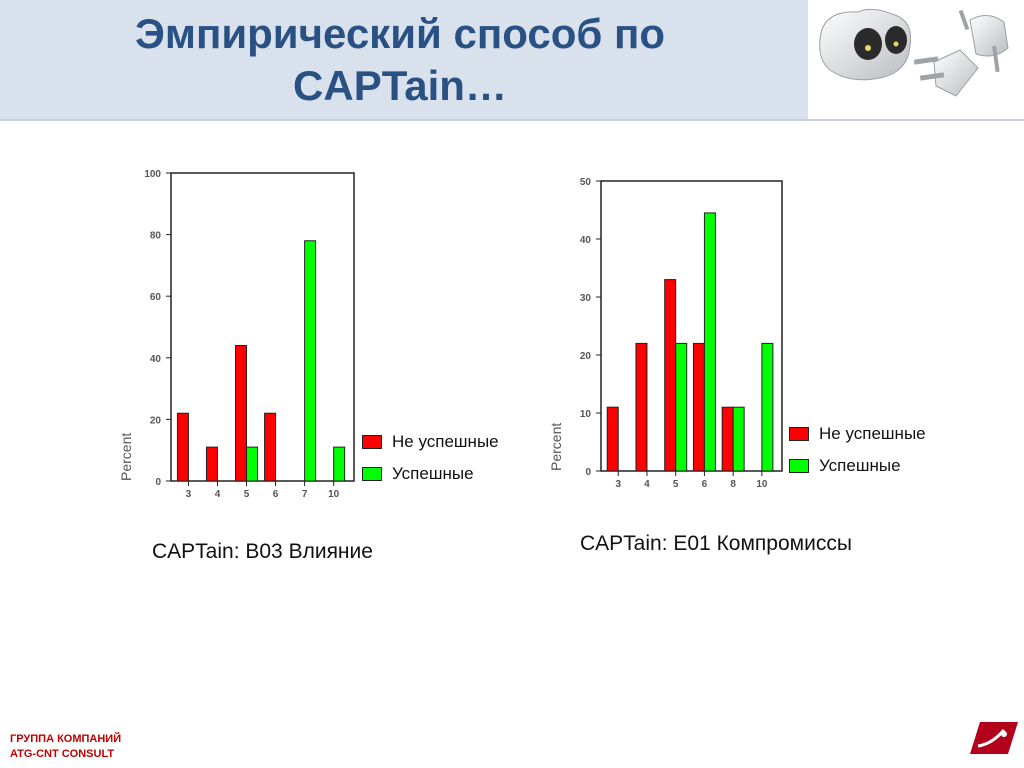  What do you see at coordinates (994, 740) in the screenshot?
I see `company-logo` at bounding box center [994, 740].